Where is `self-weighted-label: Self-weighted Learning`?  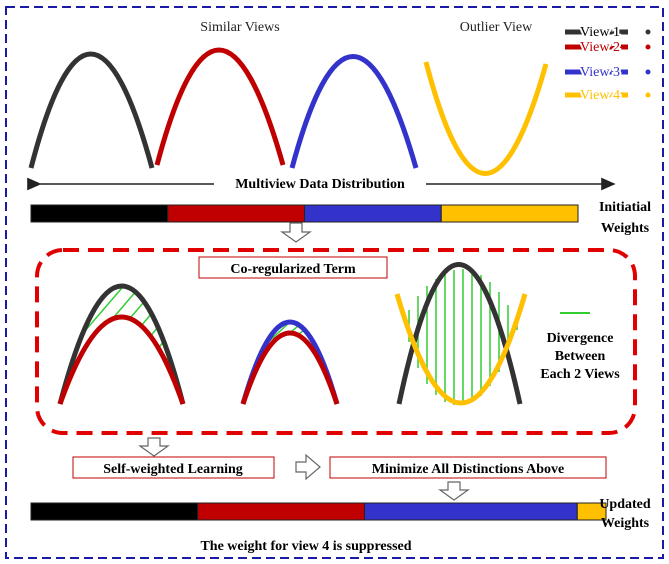 self-weighted-label: Self-weighted Learning is located at coordinates (173, 469).